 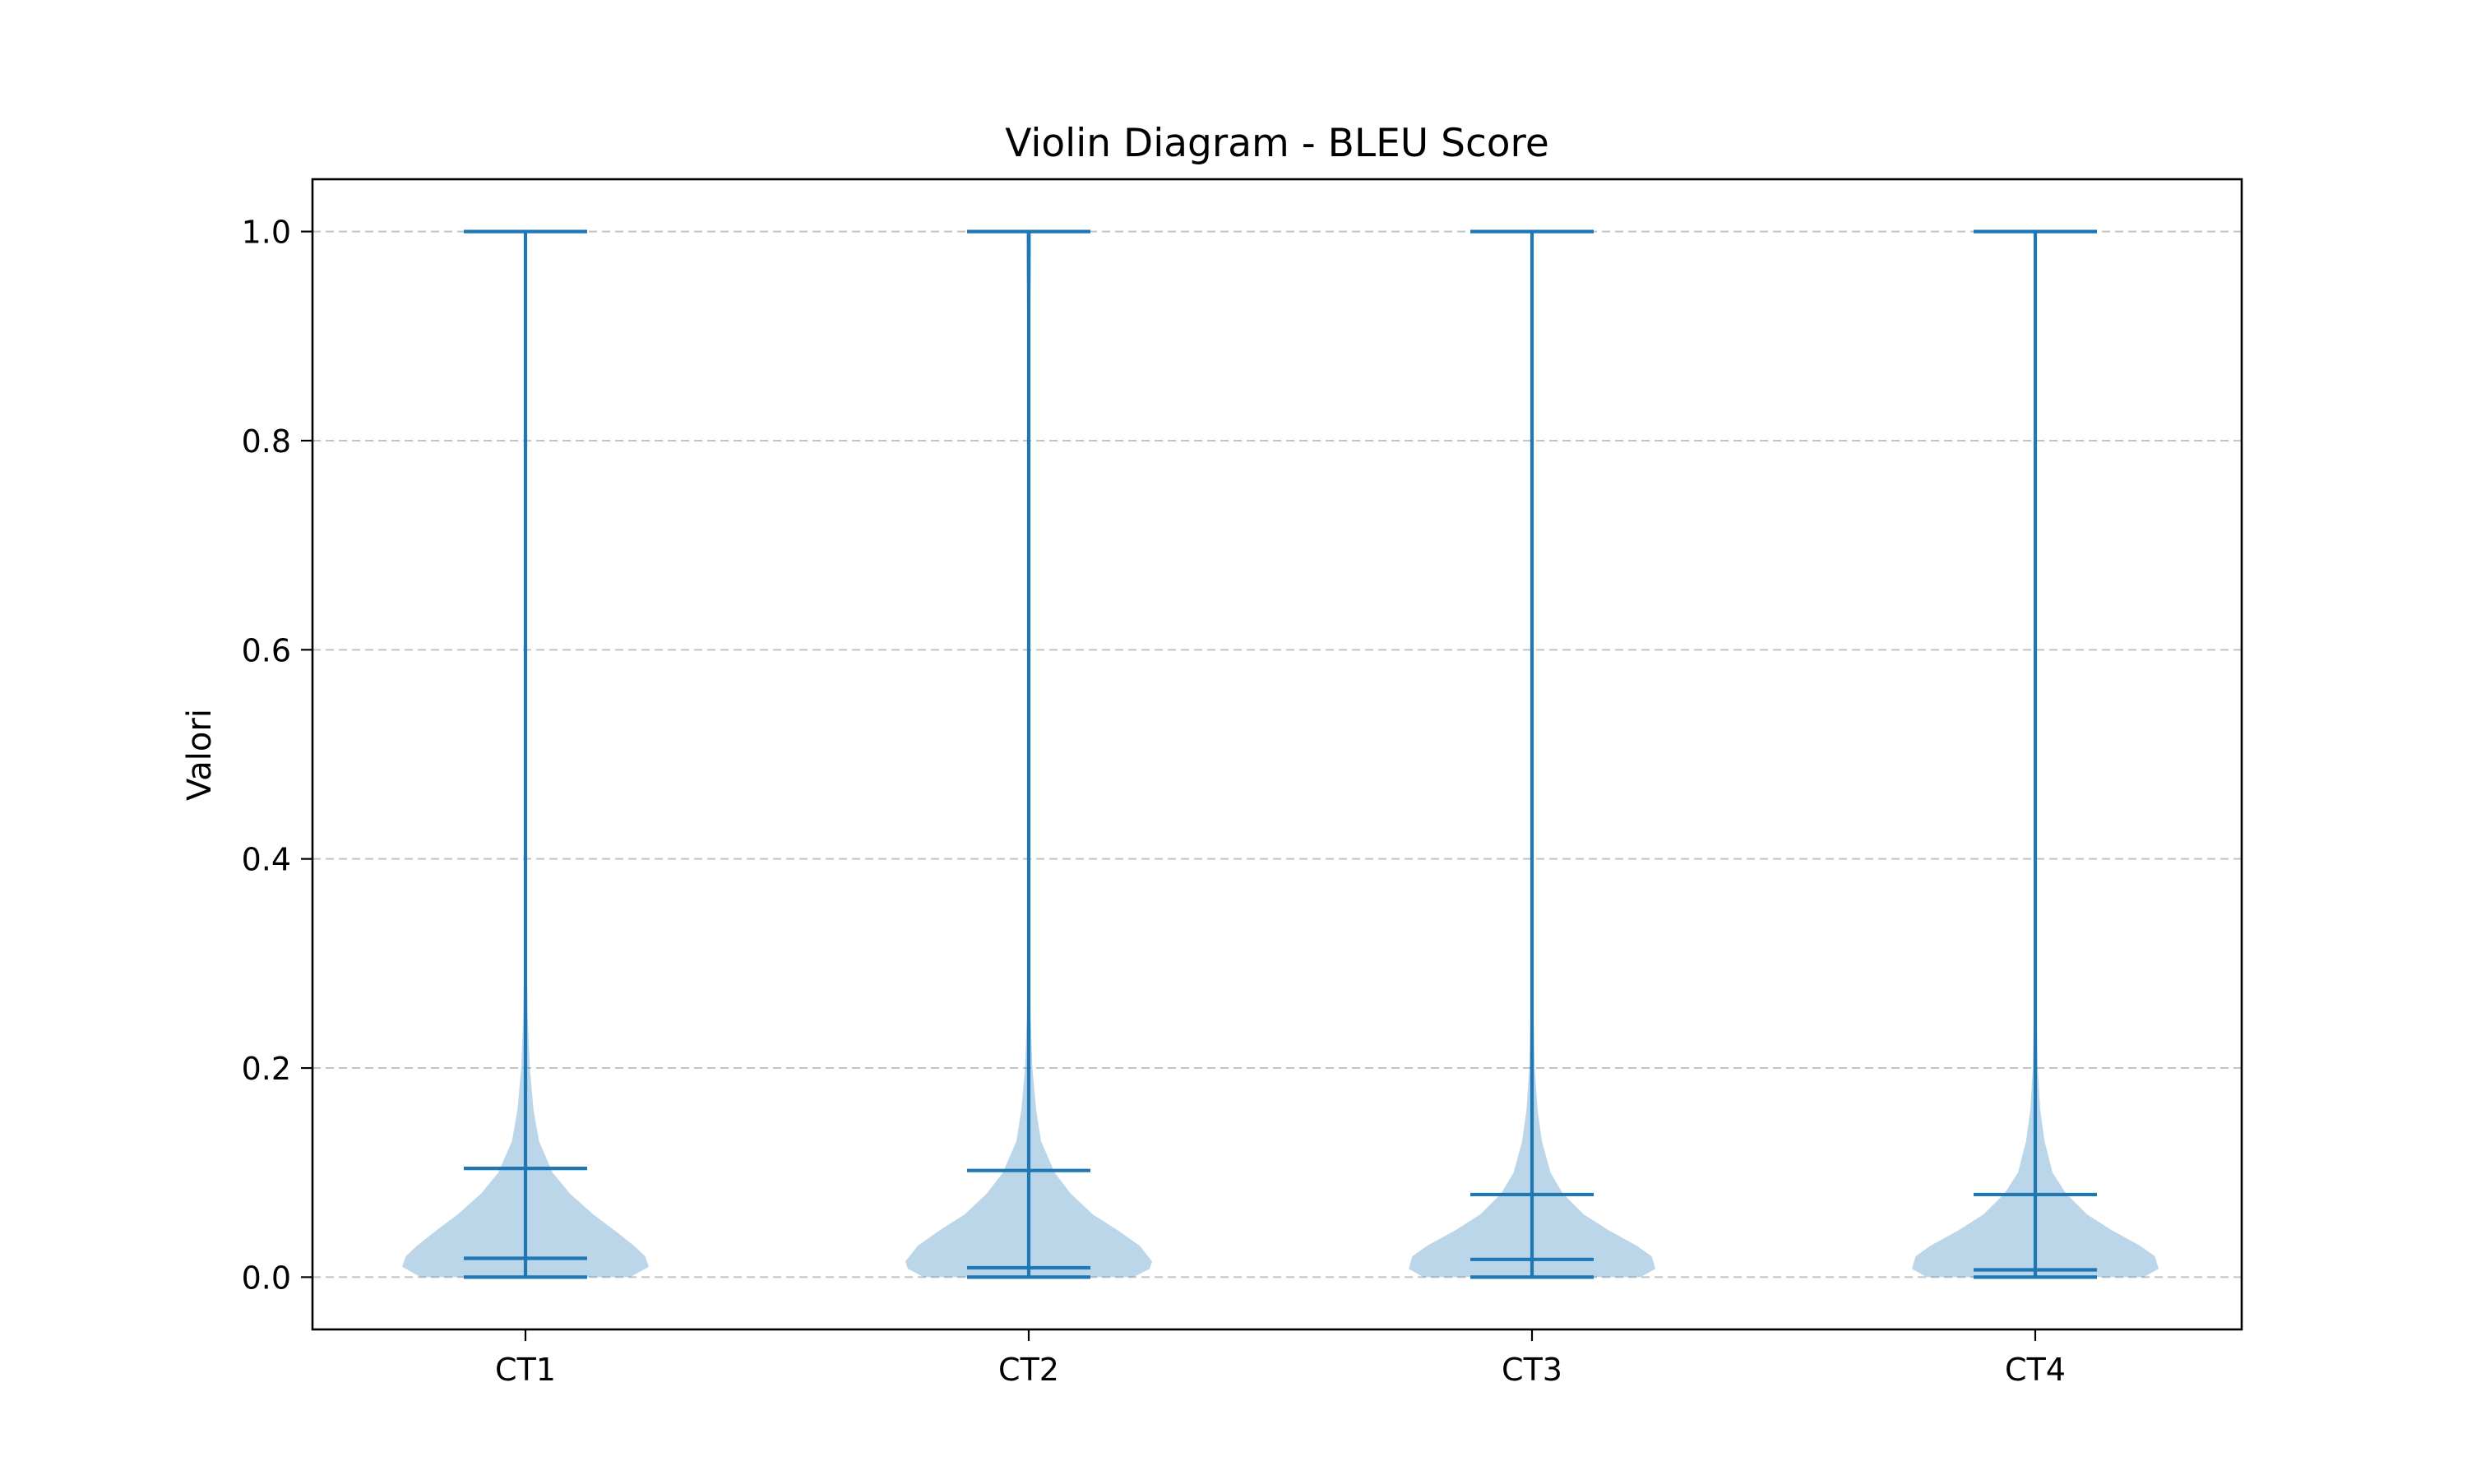 I want to click on x-axis-ticks: CT1 CT2 CT3 CT4, so click(x=1280, y=1358).